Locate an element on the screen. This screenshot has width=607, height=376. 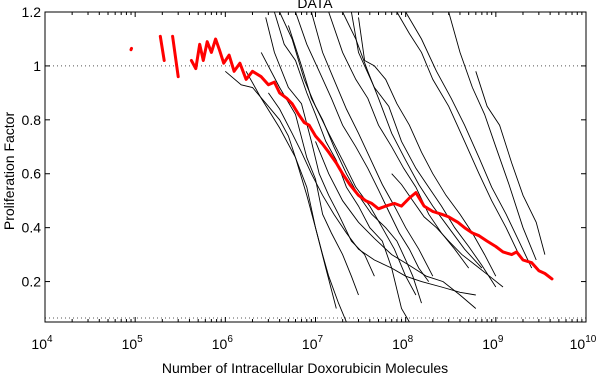
x-tick-label: 10¹⁰ is located at coordinates (583, 343).